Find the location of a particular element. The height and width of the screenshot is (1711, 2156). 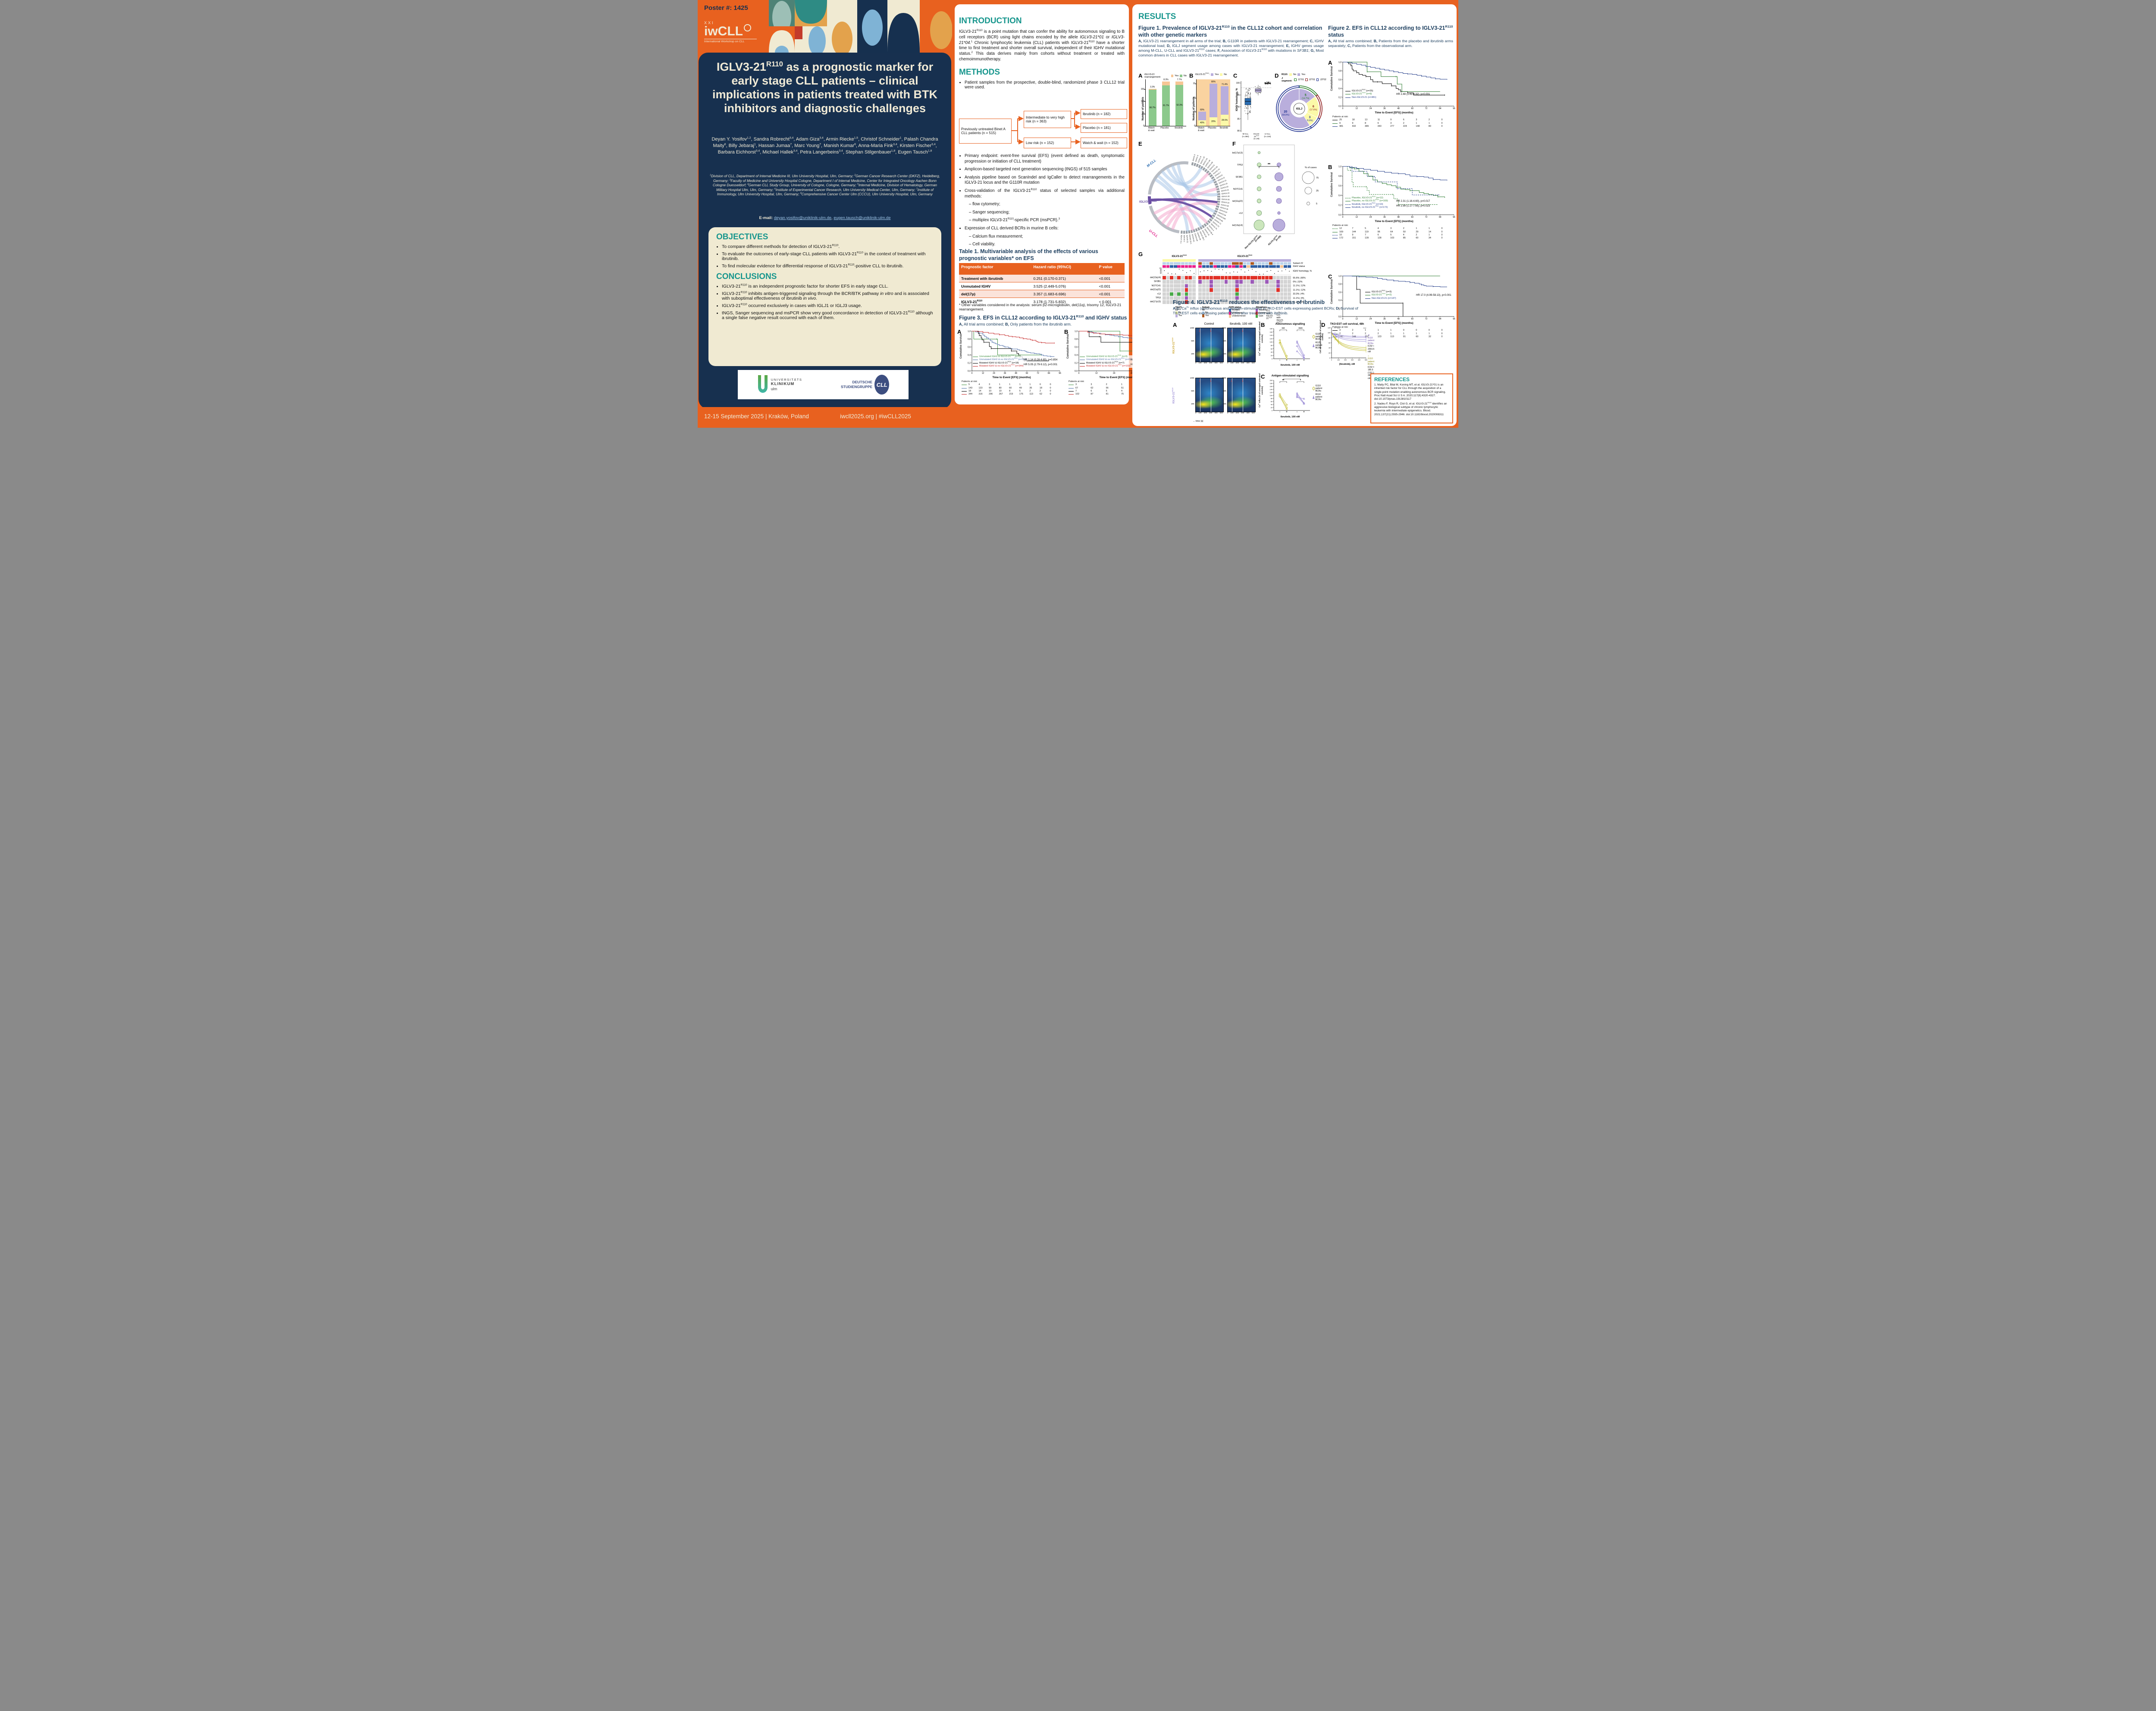

gene-label: IGHV3-21 is located at coordinates (1225, 190).